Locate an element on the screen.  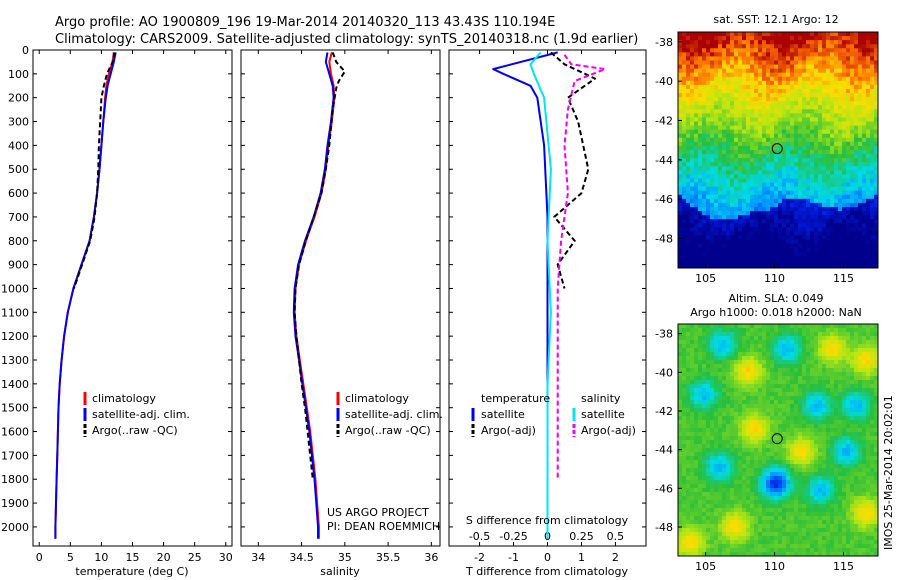
x-tick-label: 25 is located at coordinates (195, 557).